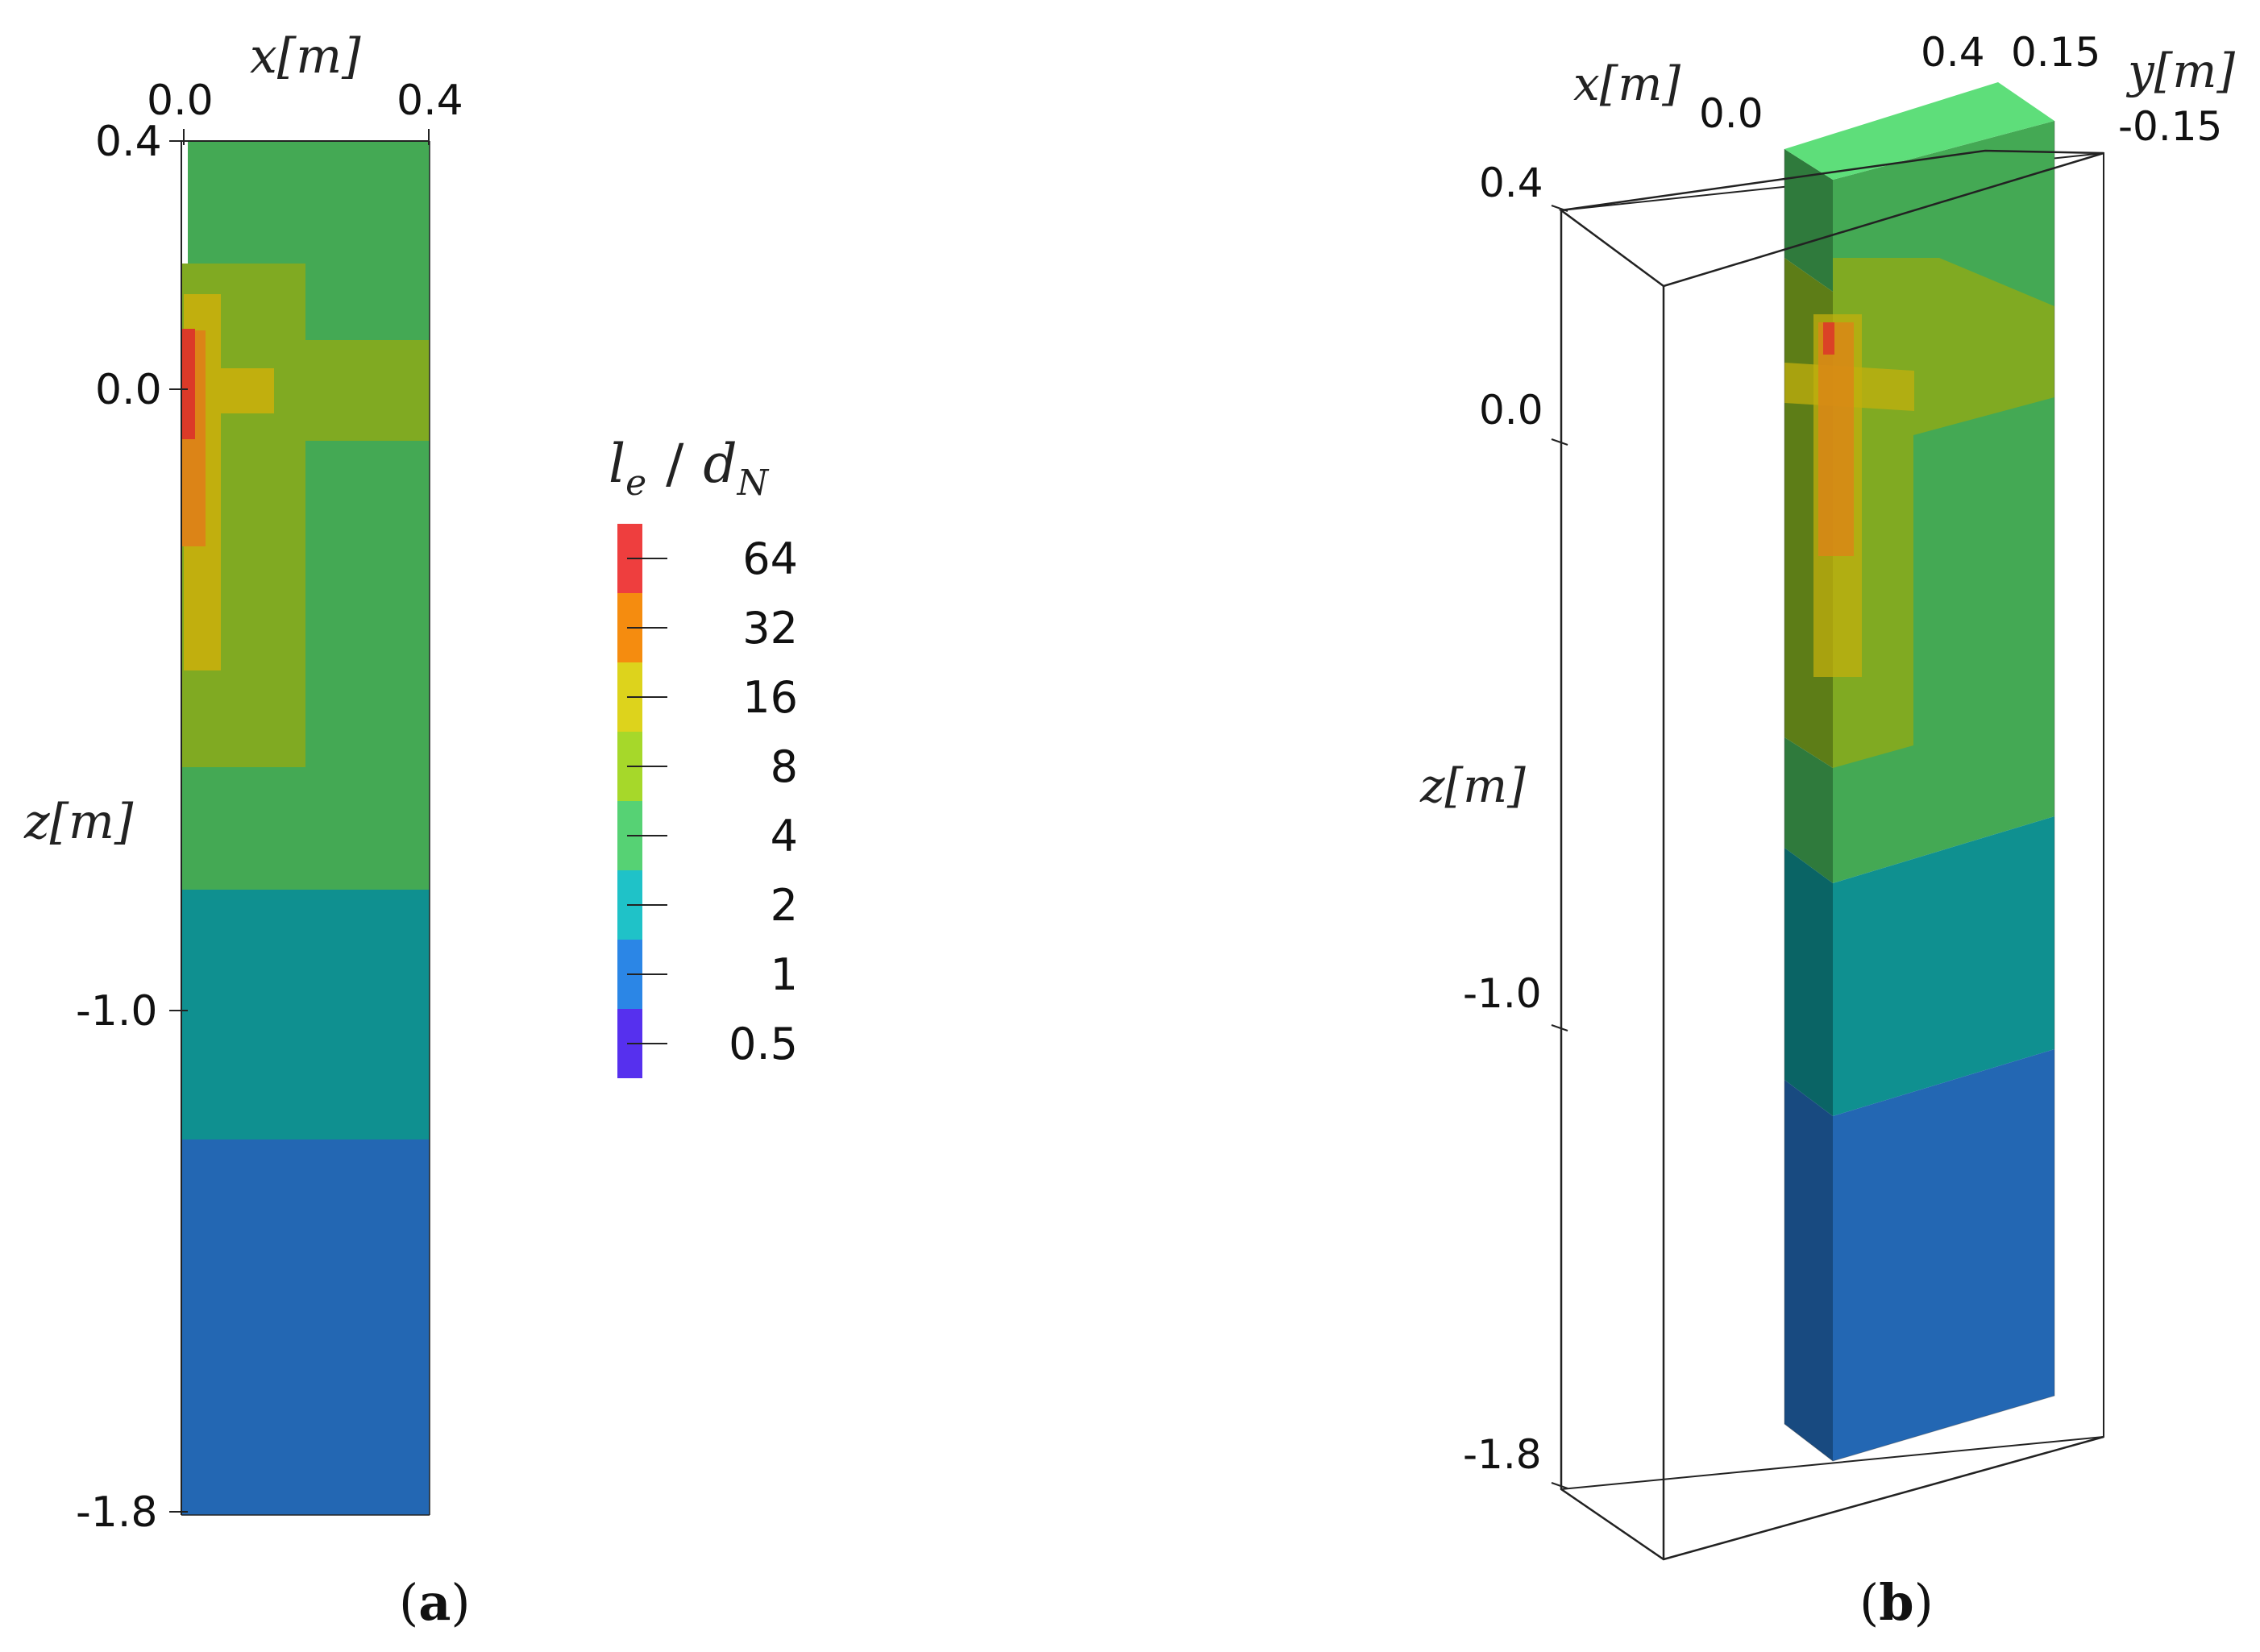 This screenshot has width=2260, height=1652. I want to click on wire-b-top, so click(1831, 218).